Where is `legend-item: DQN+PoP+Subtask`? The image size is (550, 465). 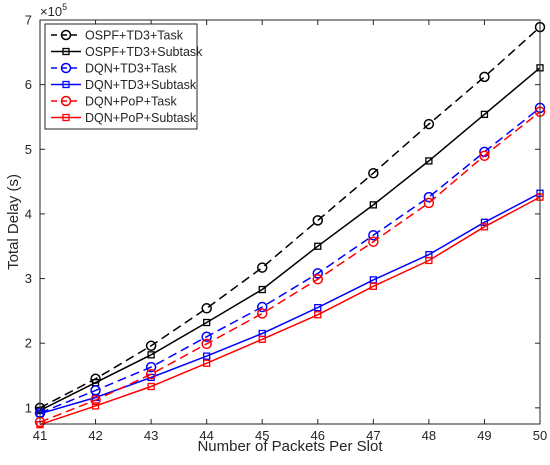 legend-item: DQN+PoP+Subtask is located at coordinates (124, 118).